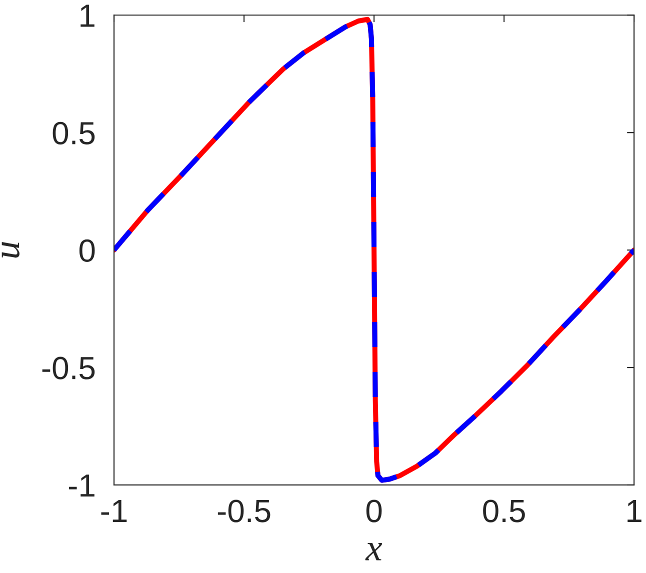  What do you see at coordinates (68, 368) in the screenshot?
I see `y-tick-label: -0.5` at bounding box center [68, 368].